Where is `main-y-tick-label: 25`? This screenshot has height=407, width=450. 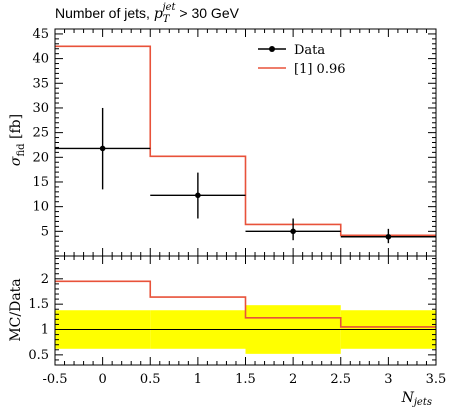
main-y-tick-label: 25 is located at coordinates (40, 133).